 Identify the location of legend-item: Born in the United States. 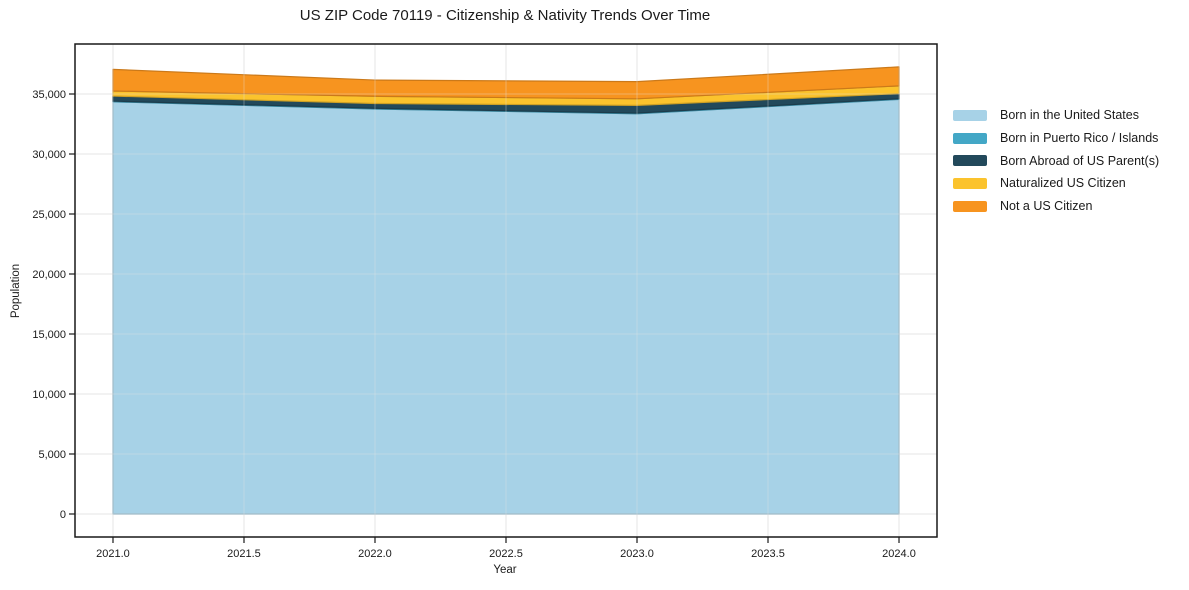
(1056, 115).